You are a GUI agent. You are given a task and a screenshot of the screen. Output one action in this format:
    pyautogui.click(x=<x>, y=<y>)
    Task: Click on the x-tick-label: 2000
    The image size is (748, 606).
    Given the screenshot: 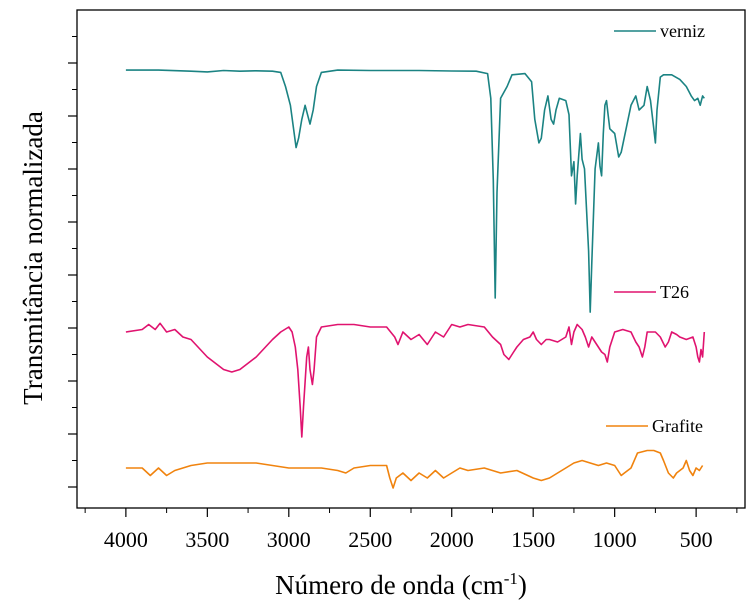 What is the action you would take?
    pyautogui.click(x=452, y=539)
    